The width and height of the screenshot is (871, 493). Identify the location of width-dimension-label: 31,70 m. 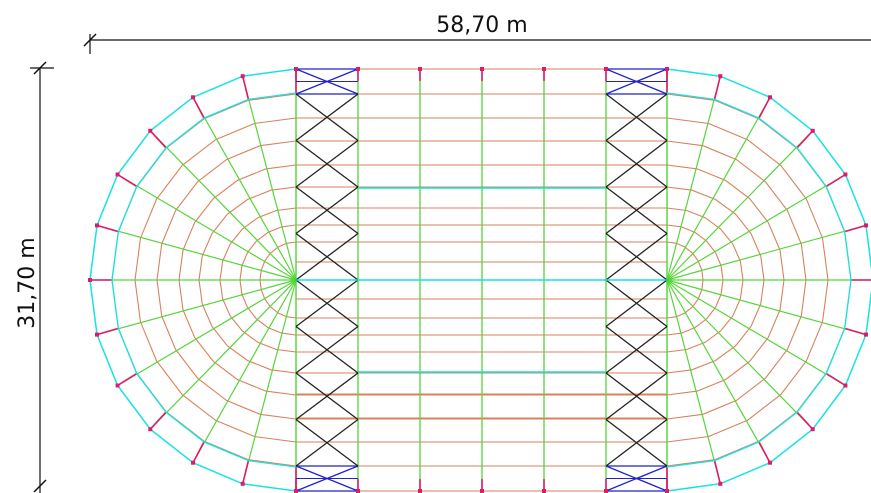
(27, 282).